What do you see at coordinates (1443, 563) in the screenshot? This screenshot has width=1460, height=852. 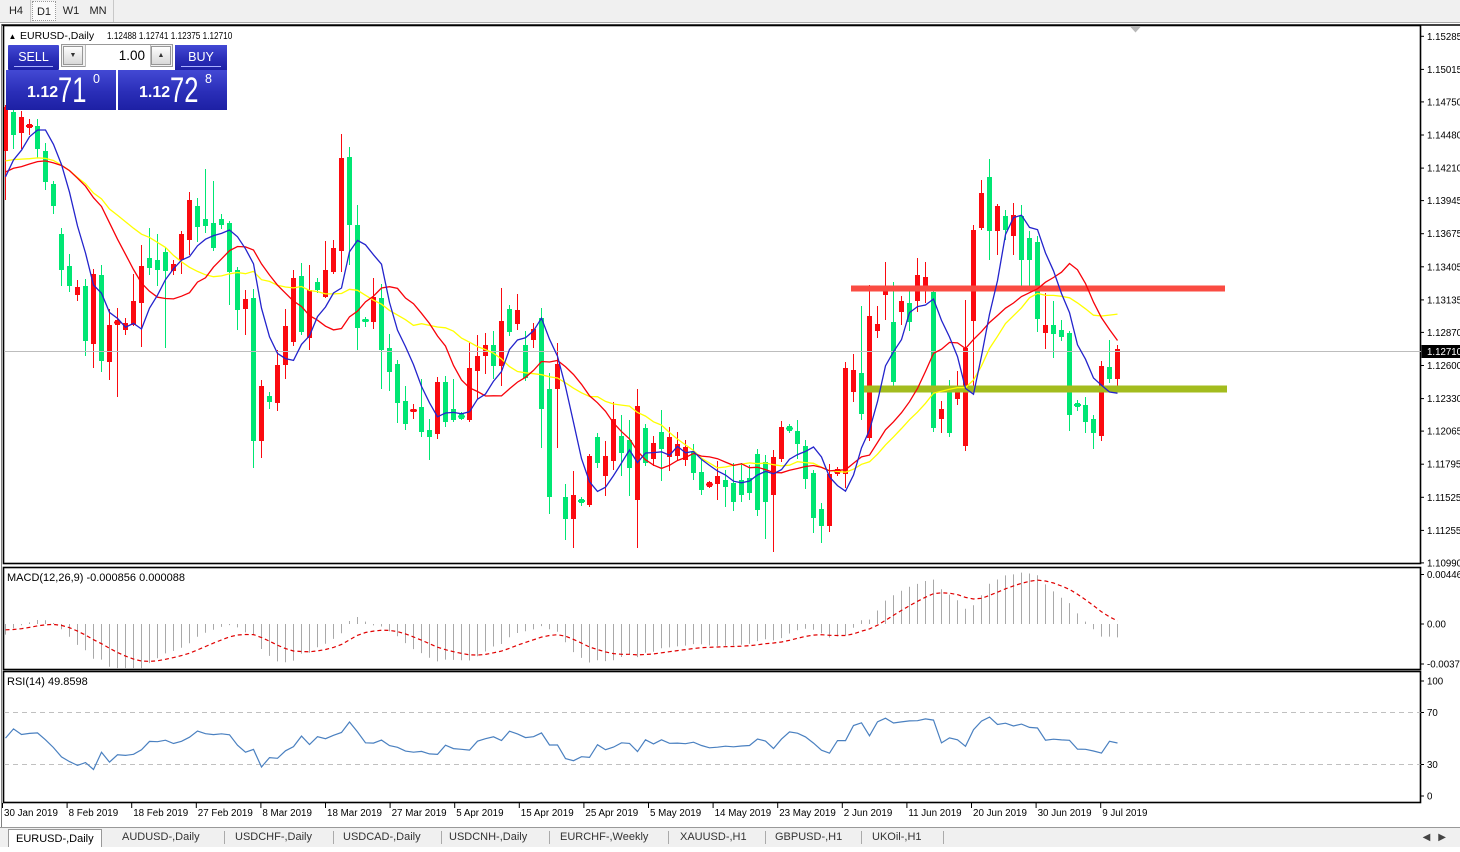 I see `svg-text: 1.10990` at bounding box center [1443, 563].